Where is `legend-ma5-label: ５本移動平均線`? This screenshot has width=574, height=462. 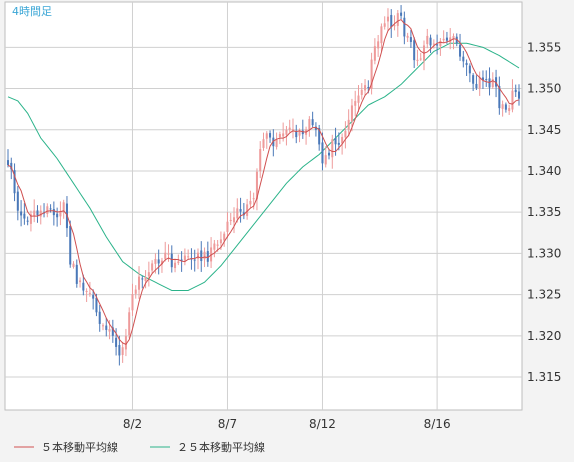
legend-ma5-label: ５本移動平均線 is located at coordinates (79, 447).